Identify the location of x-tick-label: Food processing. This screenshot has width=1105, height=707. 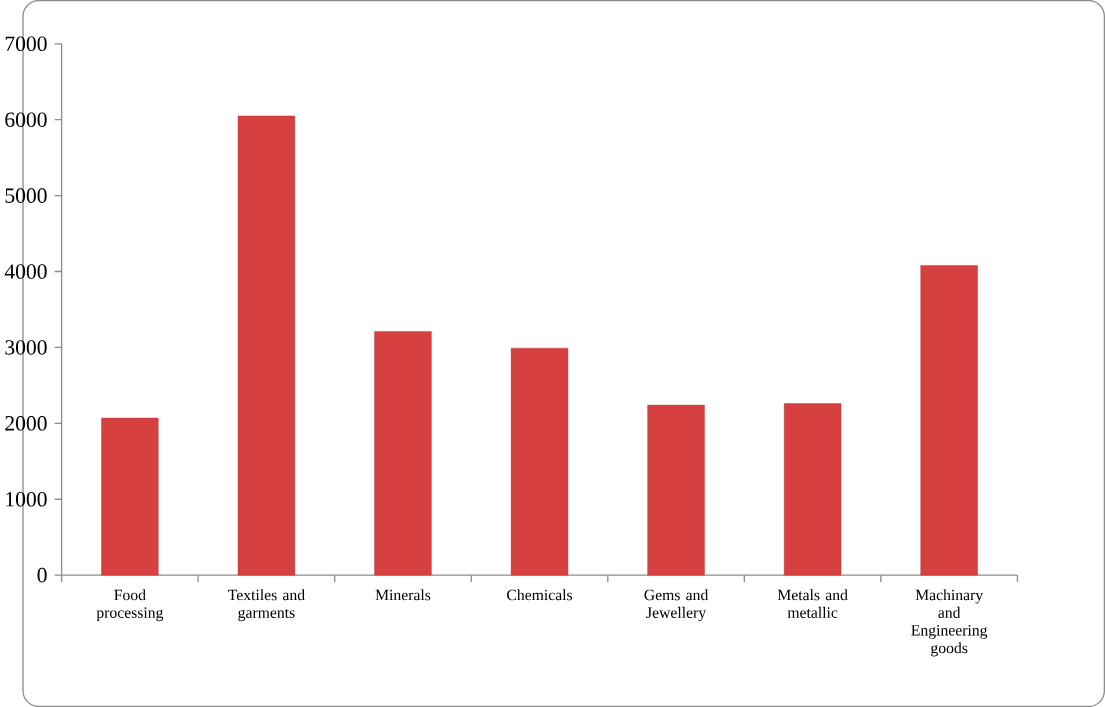
(130, 605).